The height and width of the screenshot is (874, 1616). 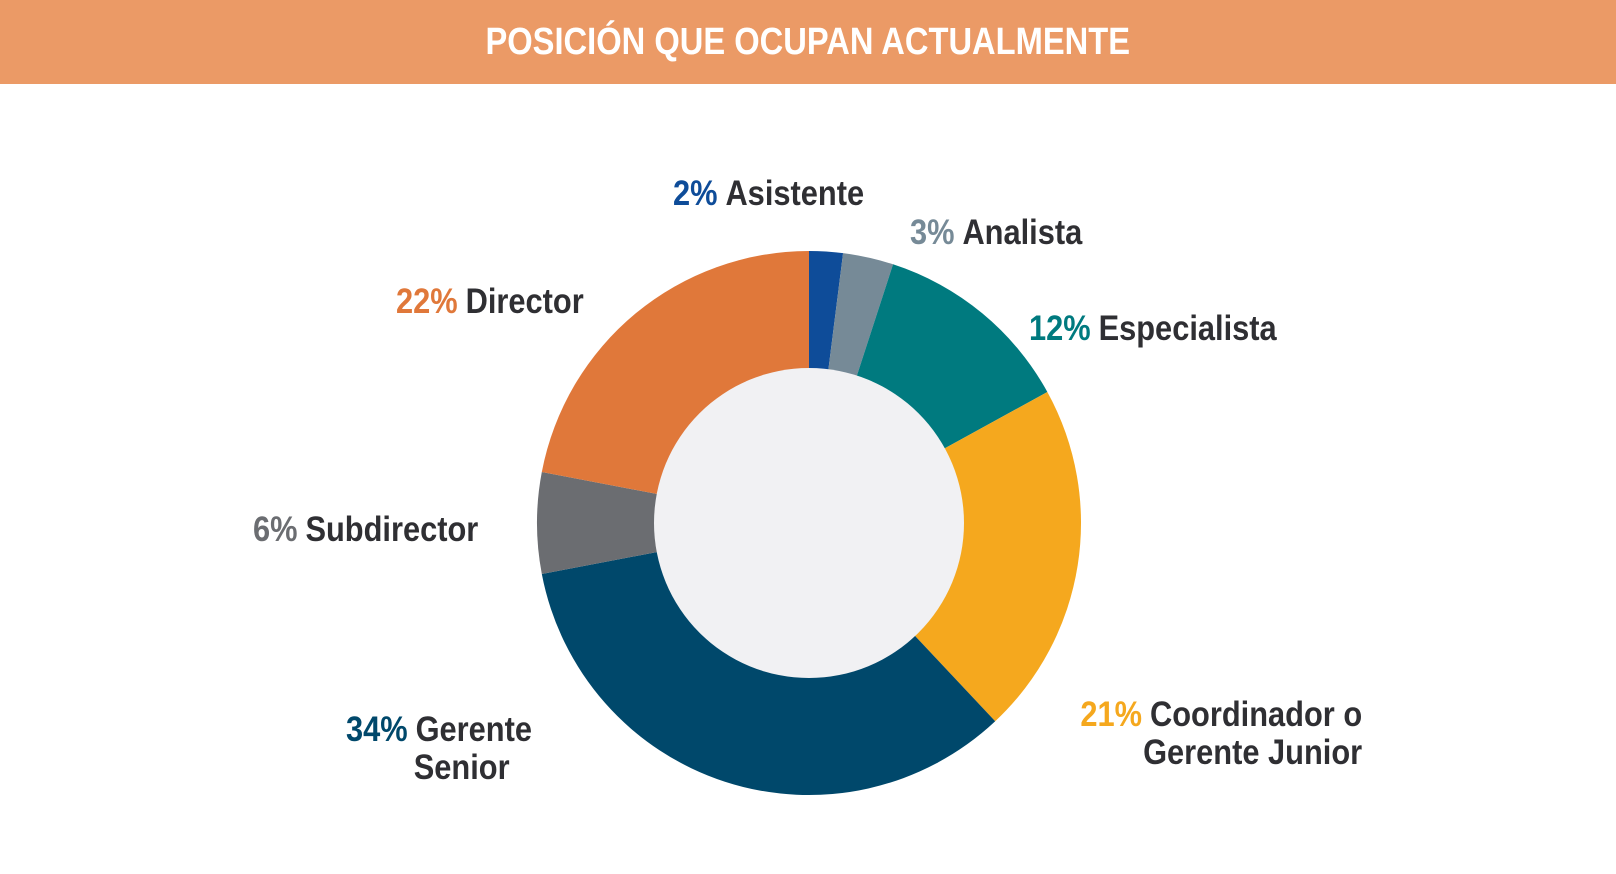 What do you see at coordinates (461, 767) in the screenshot?
I see `slice-name-line-2: Senior` at bounding box center [461, 767].